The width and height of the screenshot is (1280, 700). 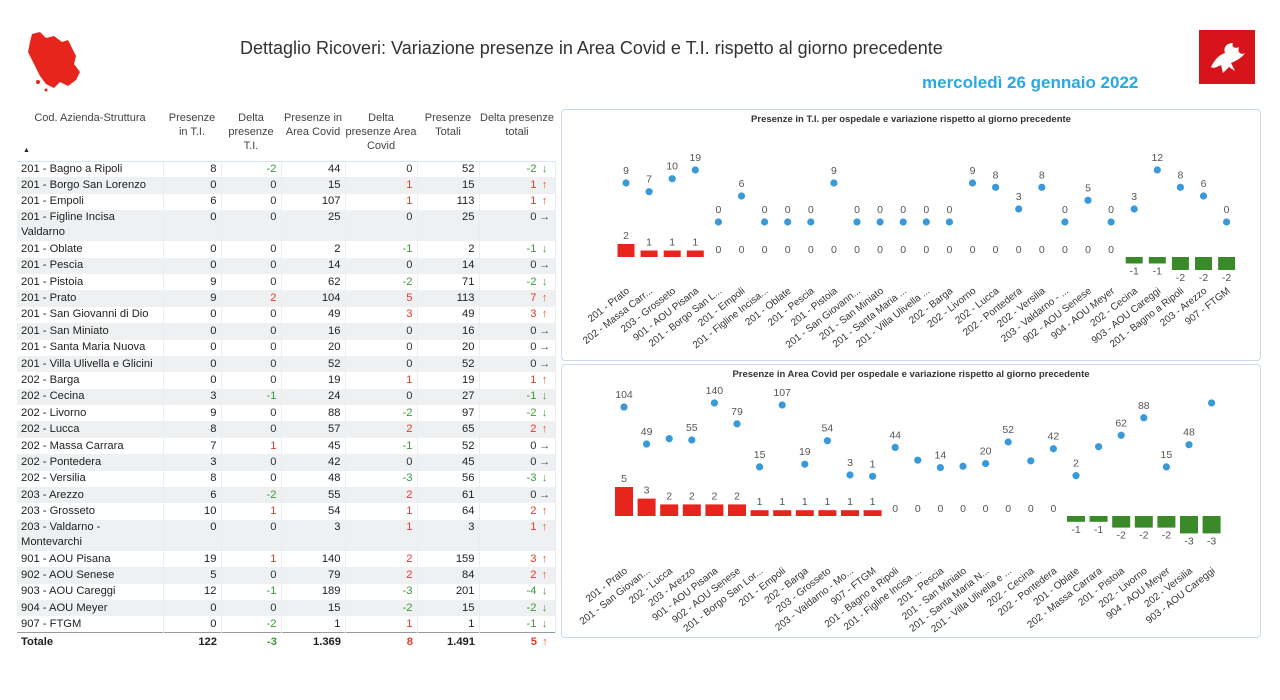 What do you see at coordinates (805, 452) in the screenshot?
I see `point-label: 19` at bounding box center [805, 452].